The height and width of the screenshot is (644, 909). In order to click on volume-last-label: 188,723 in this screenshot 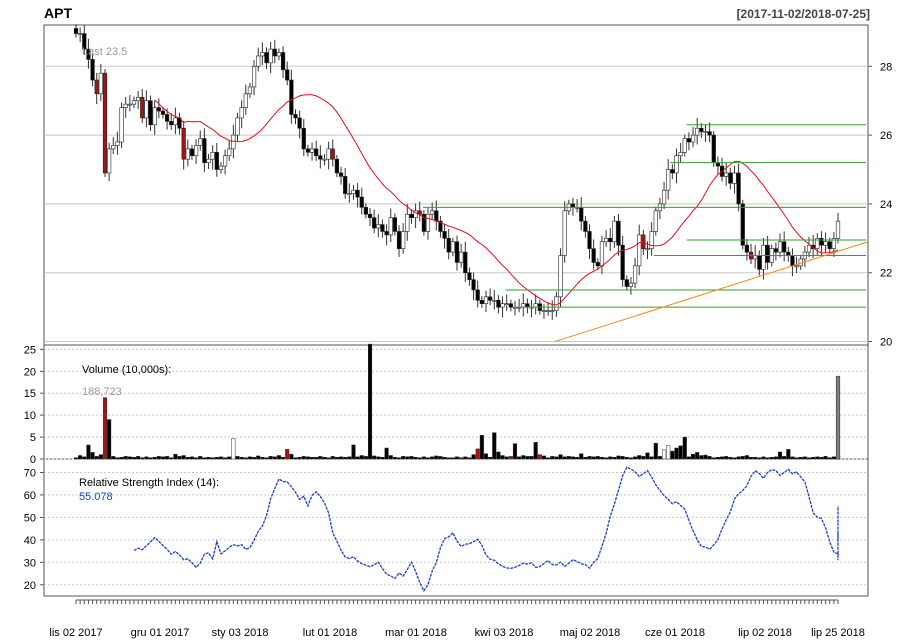, I will do `click(102, 392)`.